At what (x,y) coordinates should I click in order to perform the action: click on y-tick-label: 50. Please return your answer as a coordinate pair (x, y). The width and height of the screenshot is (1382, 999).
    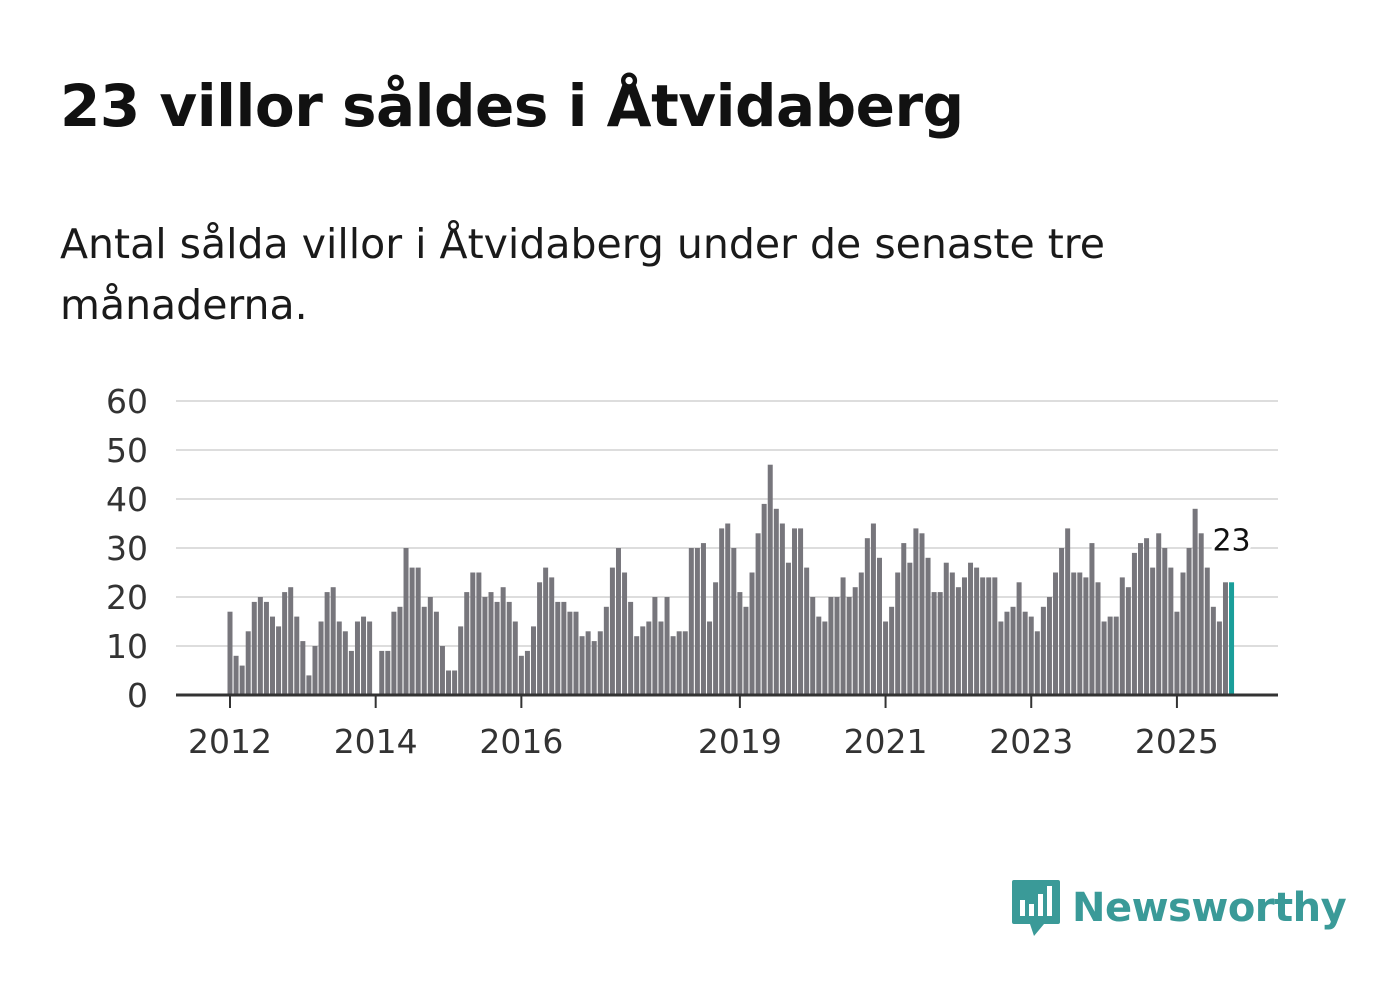
    Looking at the image, I should click on (127, 450).